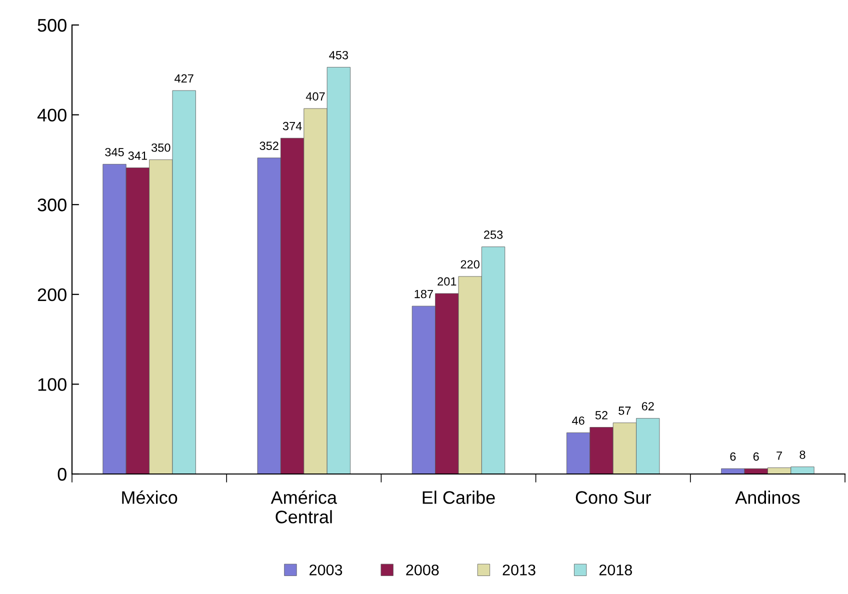  Describe the element at coordinates (52, 384) in the screenshot. I see `y-tick-label: 100` at that location.